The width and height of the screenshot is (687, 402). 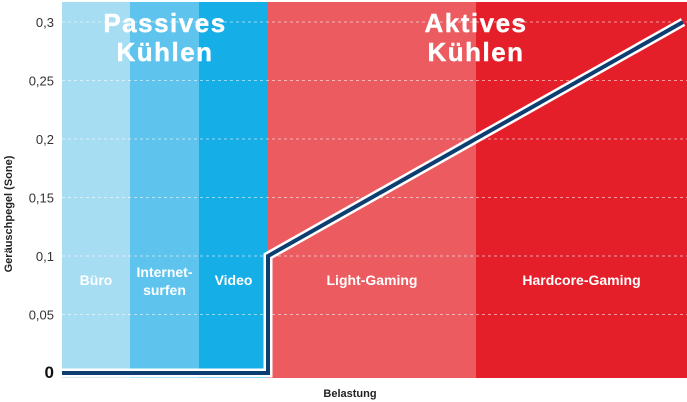 I want to click on y-tick-label: 0,1, so click(x=45, y=256).